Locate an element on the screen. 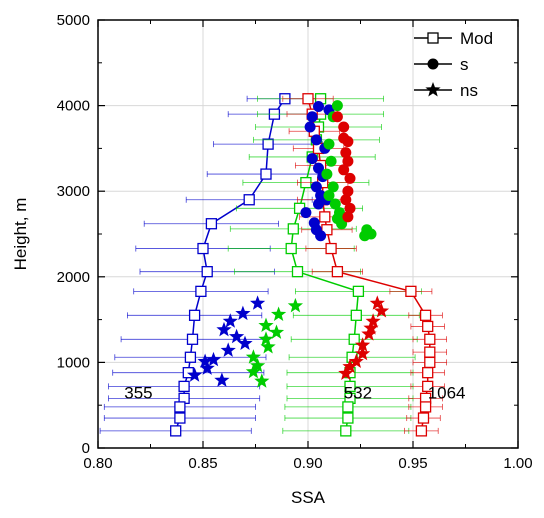 This screenshot has width=544, height=518. legend-label: Mod is located at coordinates (476, 38).